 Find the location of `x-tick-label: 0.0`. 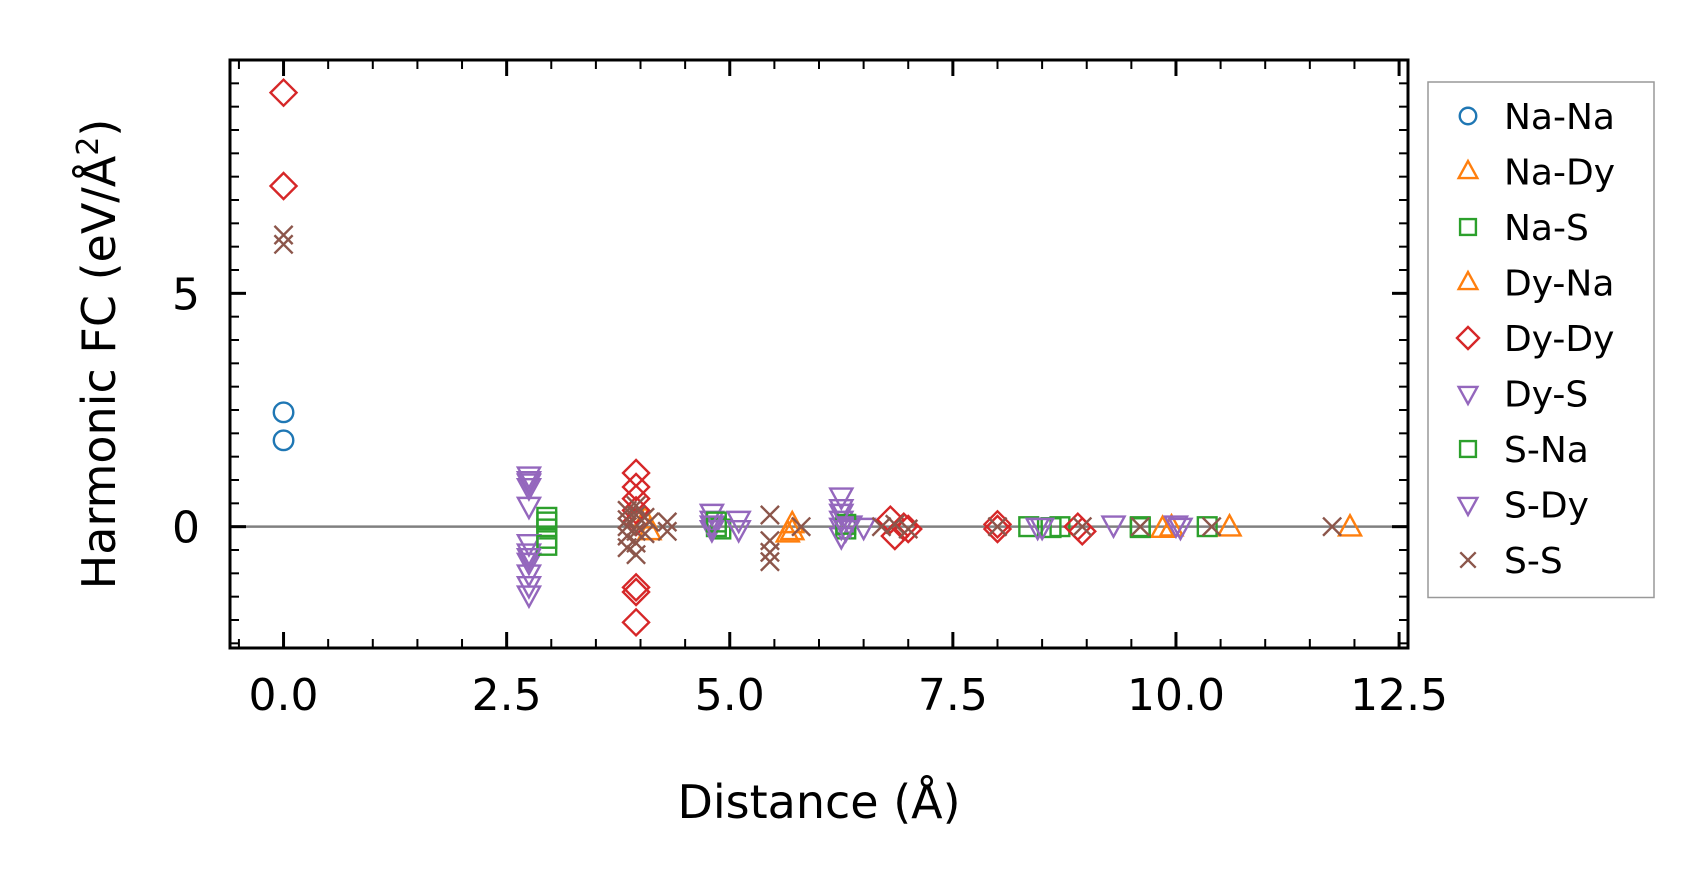

x-tick-label: 0.0 is located at coordinates (284, 695).